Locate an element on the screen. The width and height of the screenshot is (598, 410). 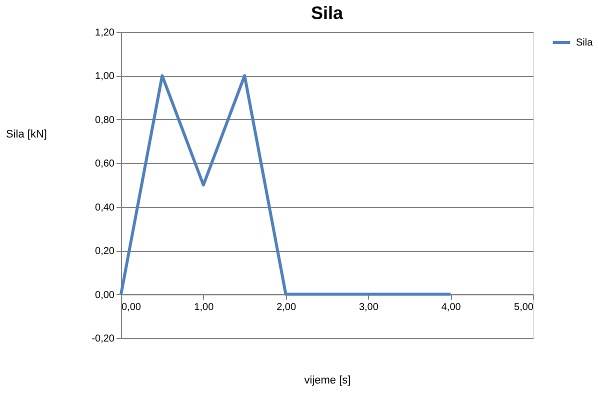
y-tick-label: 0,60 is located at coordinates (105, 164).